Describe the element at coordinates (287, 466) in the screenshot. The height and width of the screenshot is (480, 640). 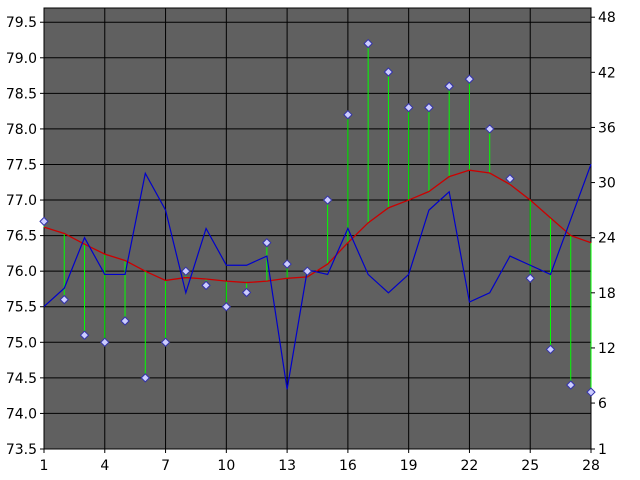
I see `x-tick-label: 13` at that location.